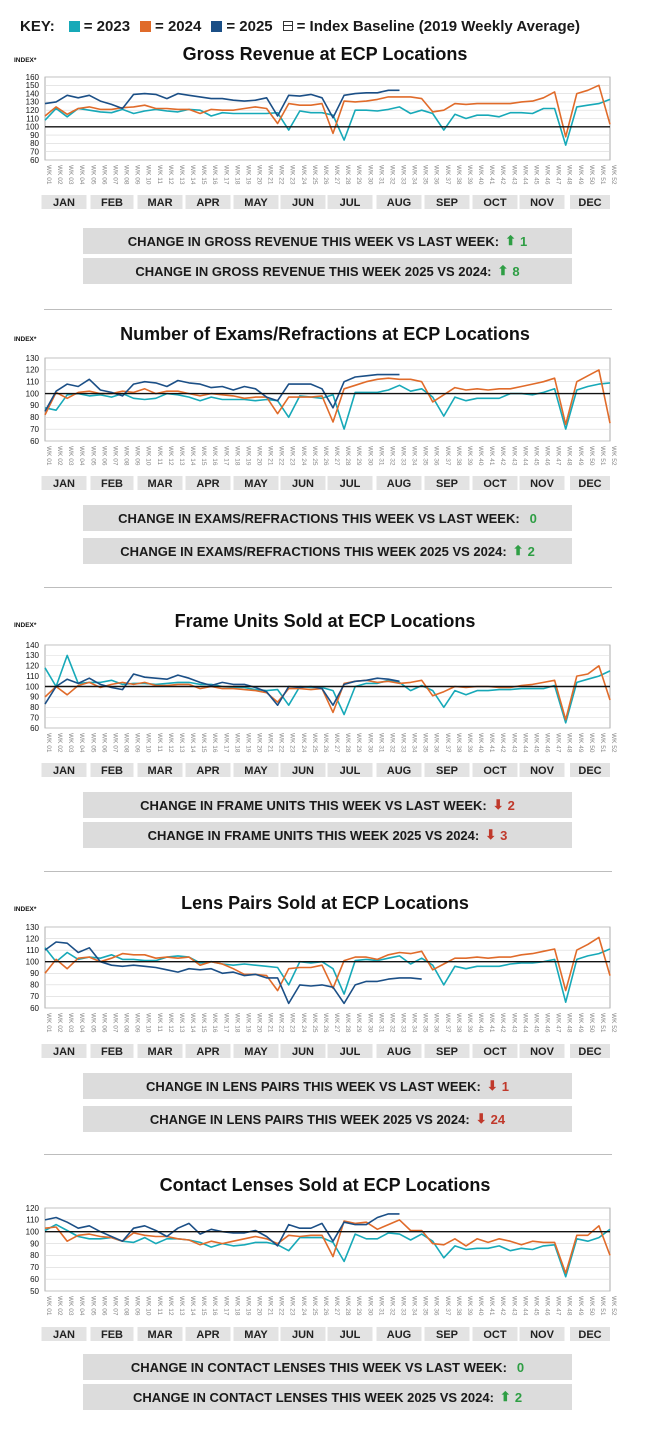  I want to click on x-tick-label: WK 43, so click(513, 743).